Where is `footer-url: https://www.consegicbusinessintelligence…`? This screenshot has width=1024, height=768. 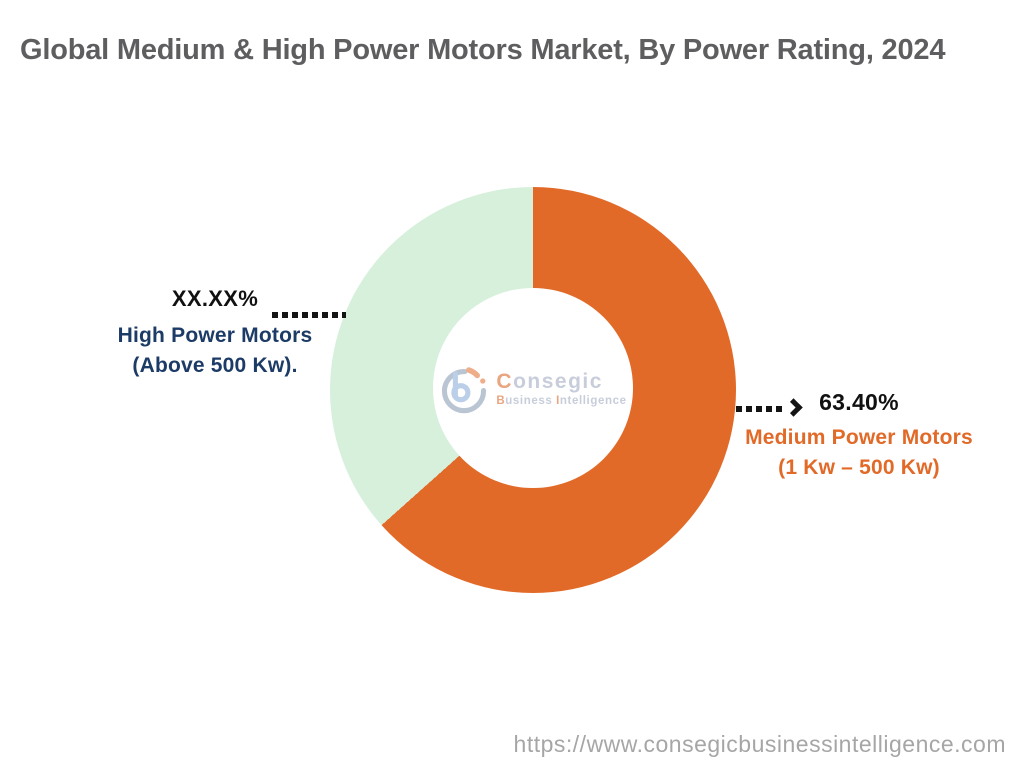 footer-url: https://www.consegicbusinessintelligence… is located at coordinates (759, 744).